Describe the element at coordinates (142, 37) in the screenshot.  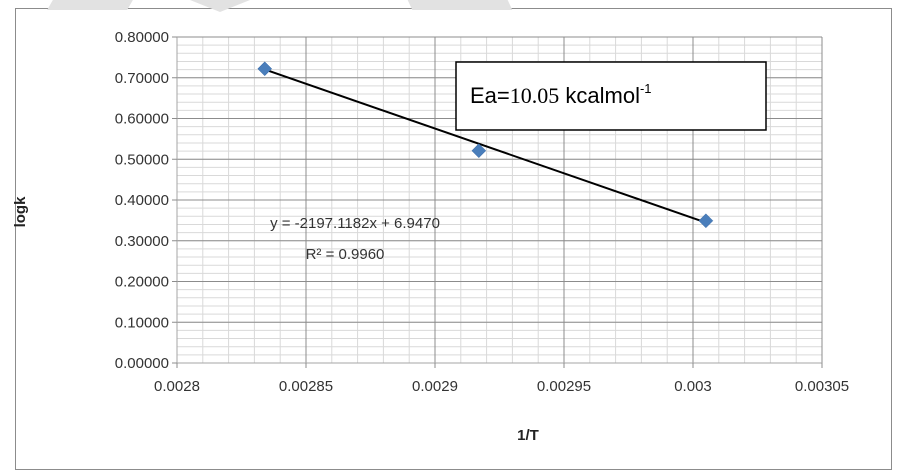
I see `y-tick-label: 0.80000` at that location.